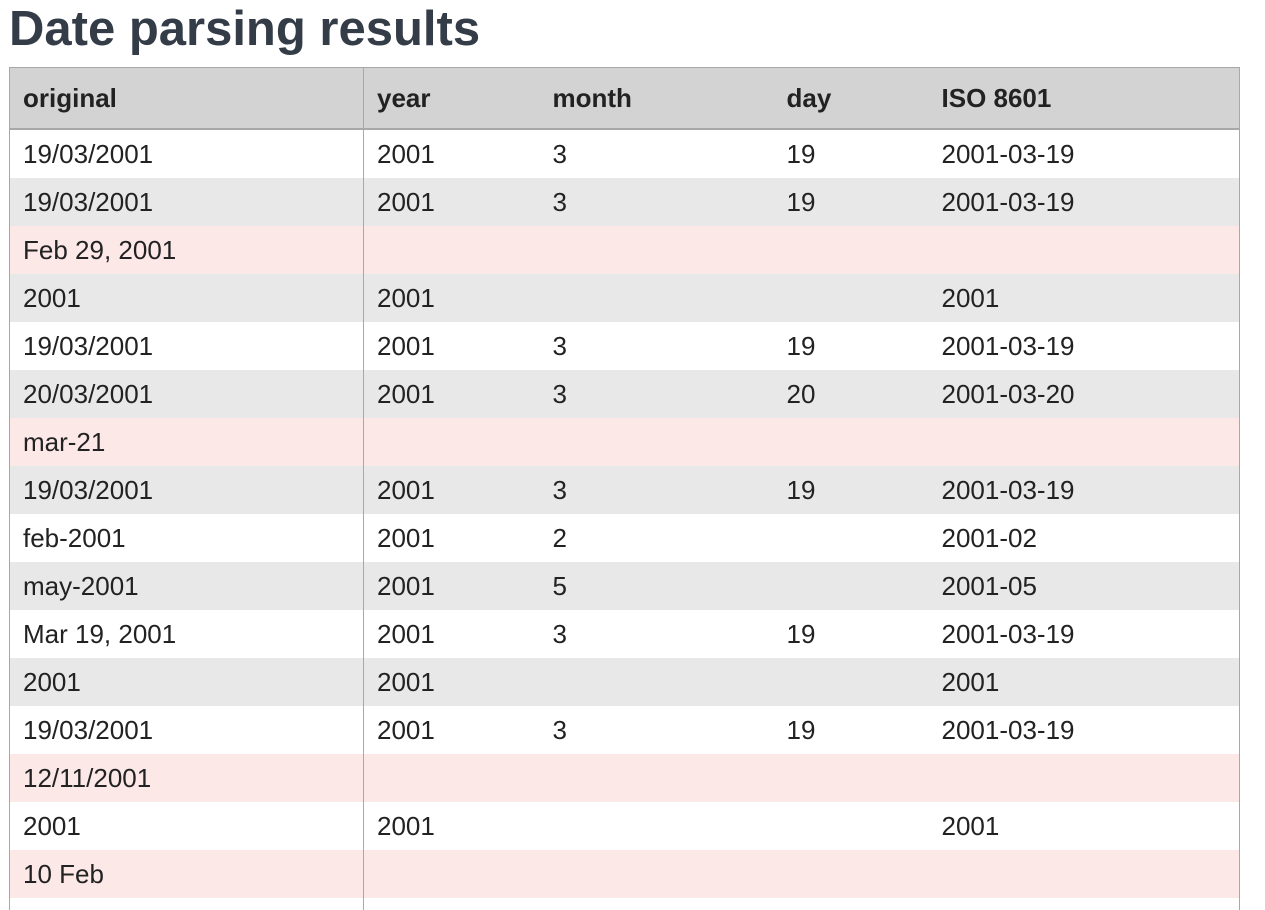 The height and width of the screenshot is (910, 1265). I want to click on table-row: 12/11/2001, so click(624, 778).